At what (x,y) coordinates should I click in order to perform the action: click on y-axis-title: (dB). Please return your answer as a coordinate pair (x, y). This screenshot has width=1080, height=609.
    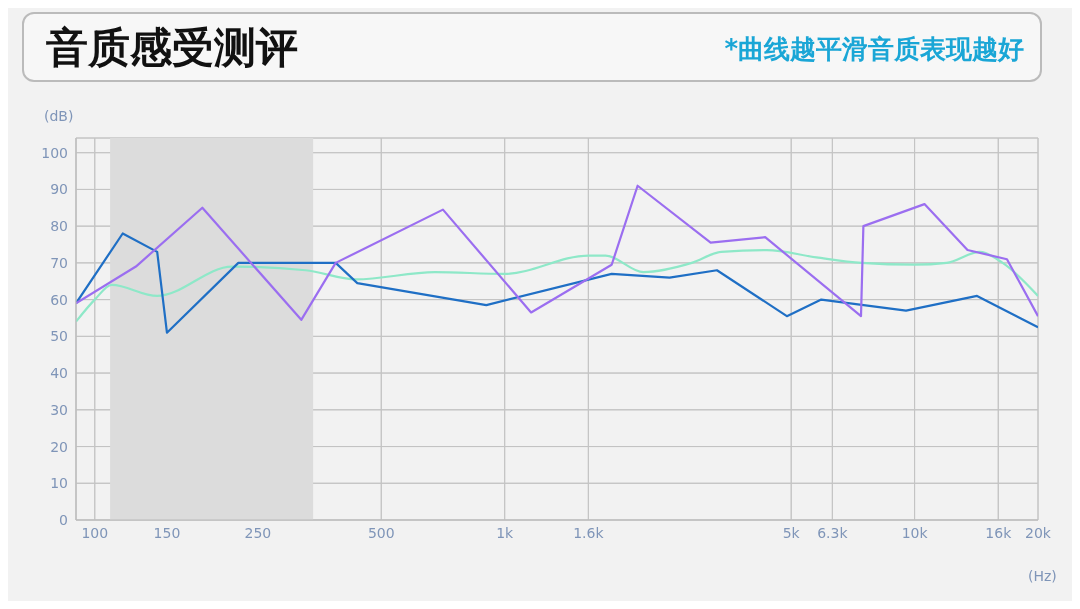
    Looking at the image, I should click on (59, 116).